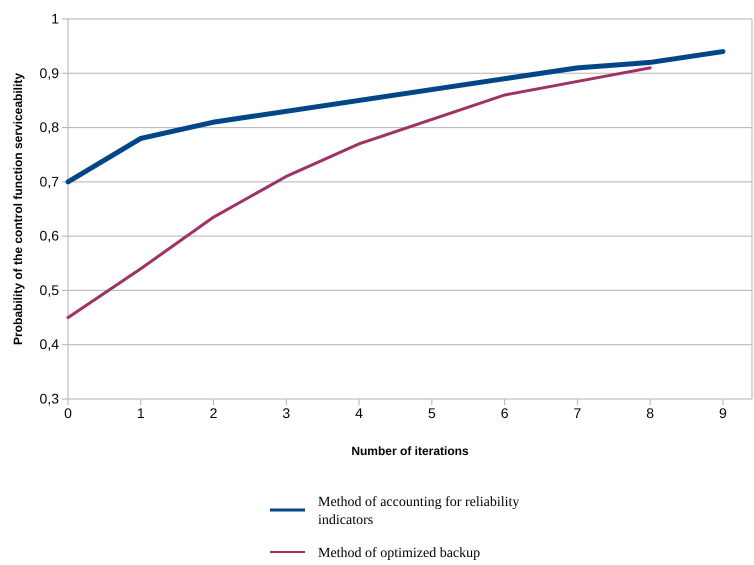 This screenshot has height=565, width=754. Describe the element at coordinates (18, 209) in the screenshot. I see `y-axis-title: Probability of the control function serviceability` at that location.